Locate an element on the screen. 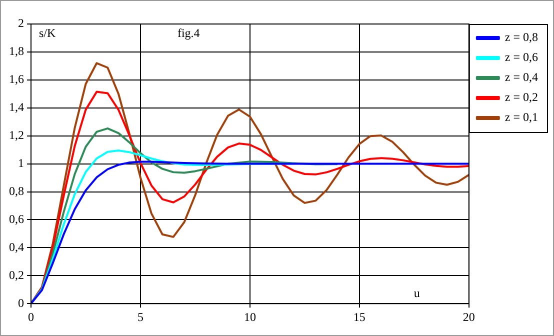  x-axis-title: u is located at coordinates (417, 293).